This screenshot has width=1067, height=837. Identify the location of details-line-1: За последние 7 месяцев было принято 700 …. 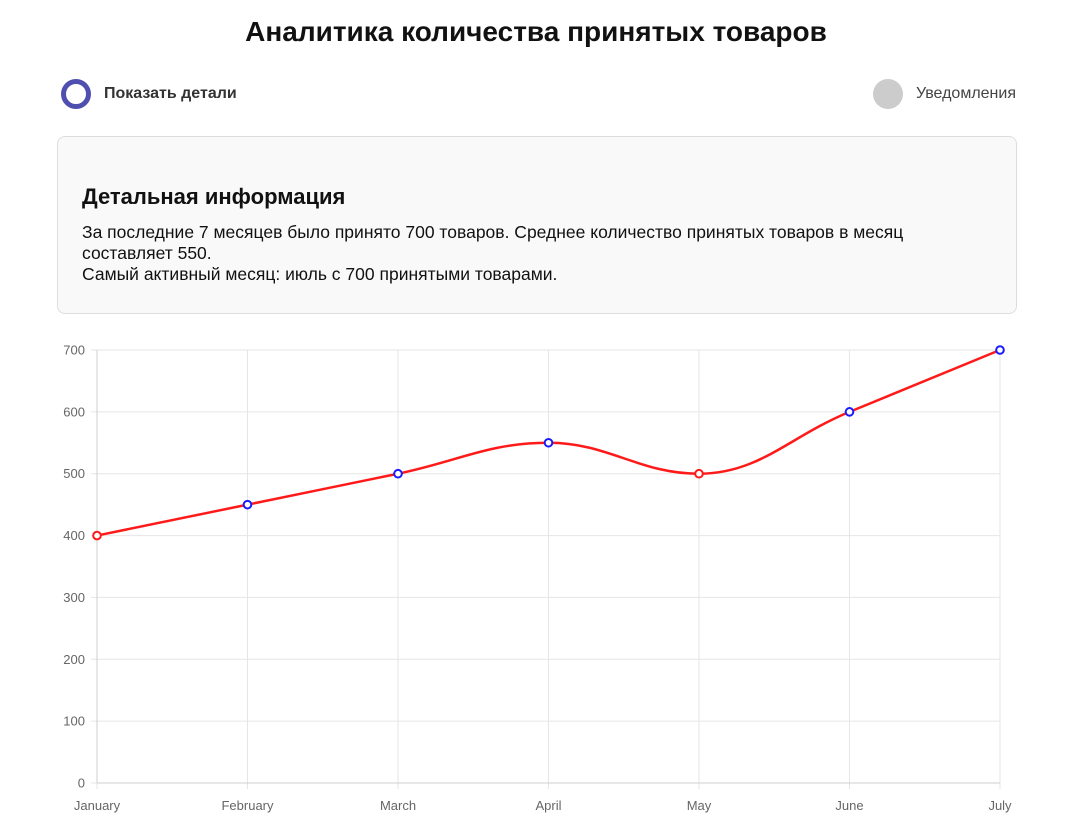
(493, 242).